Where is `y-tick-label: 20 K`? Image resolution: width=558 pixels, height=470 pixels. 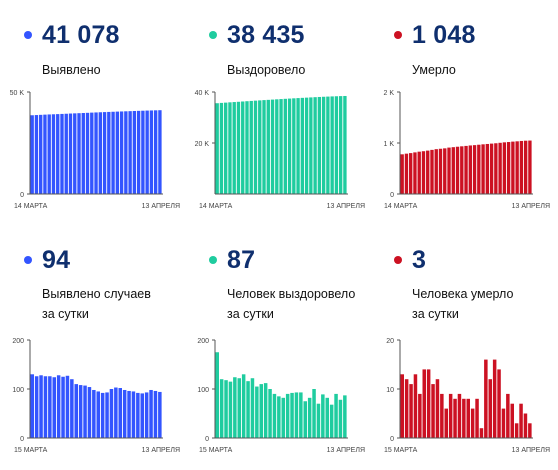
y-tick-label: 20 K is located at coordinates (202, 144).